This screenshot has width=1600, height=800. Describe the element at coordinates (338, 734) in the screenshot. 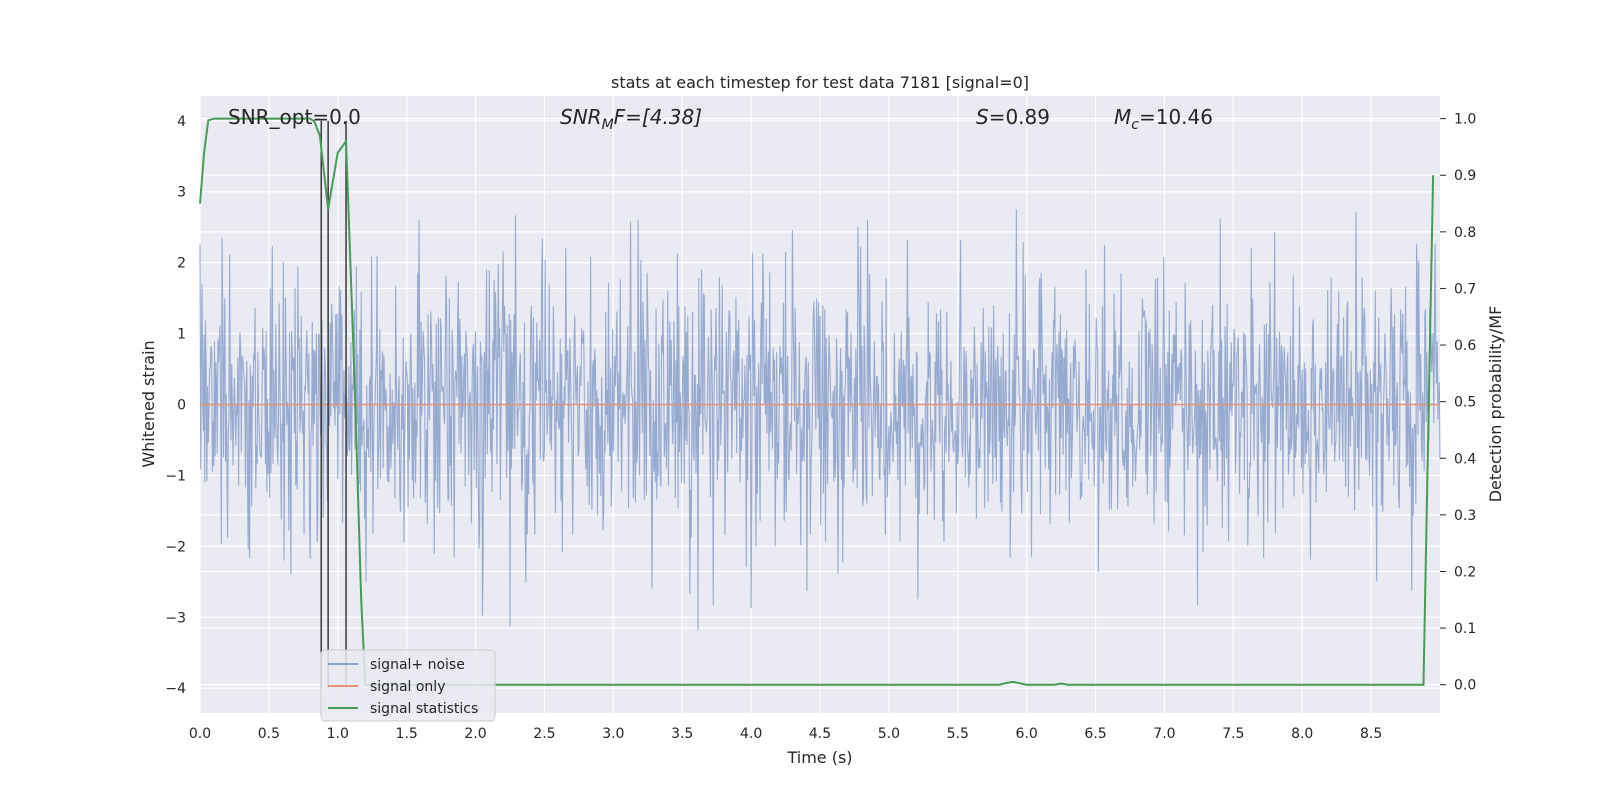

I see `x-tick-label-2: 1.0` at that location.